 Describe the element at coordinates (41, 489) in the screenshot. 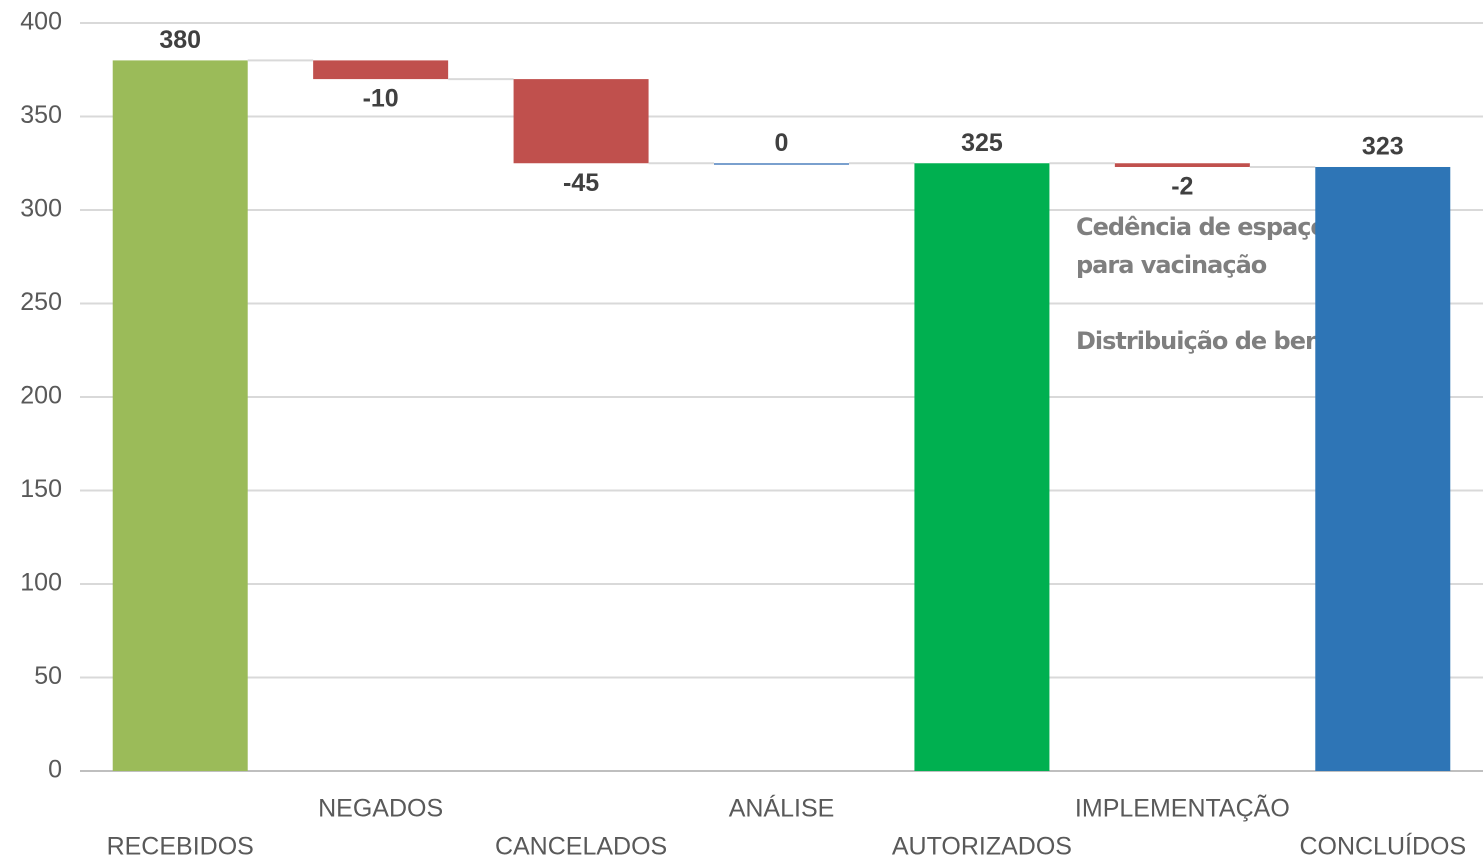

I see `y-tick-label: 150` at that location.